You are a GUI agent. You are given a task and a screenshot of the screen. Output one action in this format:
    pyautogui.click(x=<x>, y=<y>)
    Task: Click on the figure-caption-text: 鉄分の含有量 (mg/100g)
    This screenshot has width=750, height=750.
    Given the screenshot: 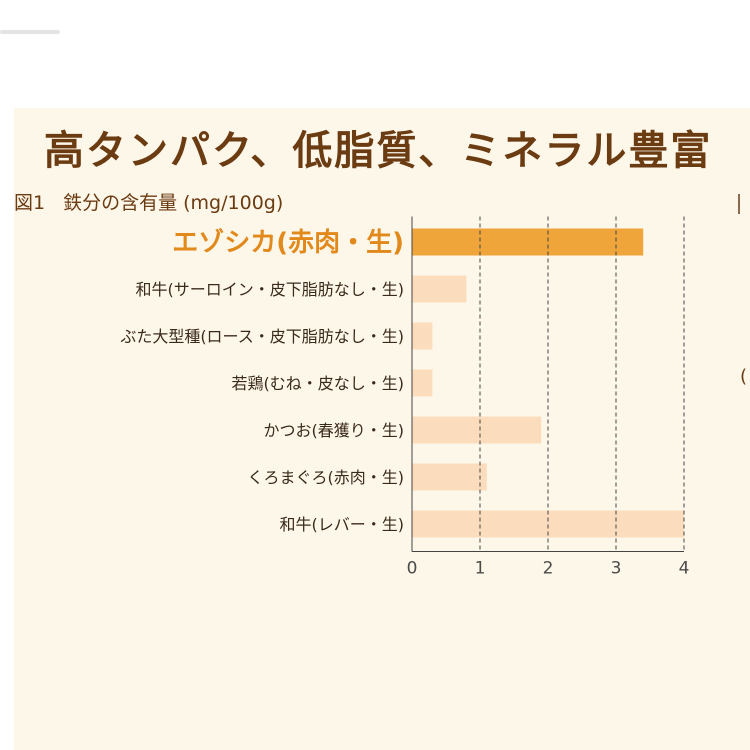 What is the action you would take?
    pyautogui.click(x=173, y=203)
    